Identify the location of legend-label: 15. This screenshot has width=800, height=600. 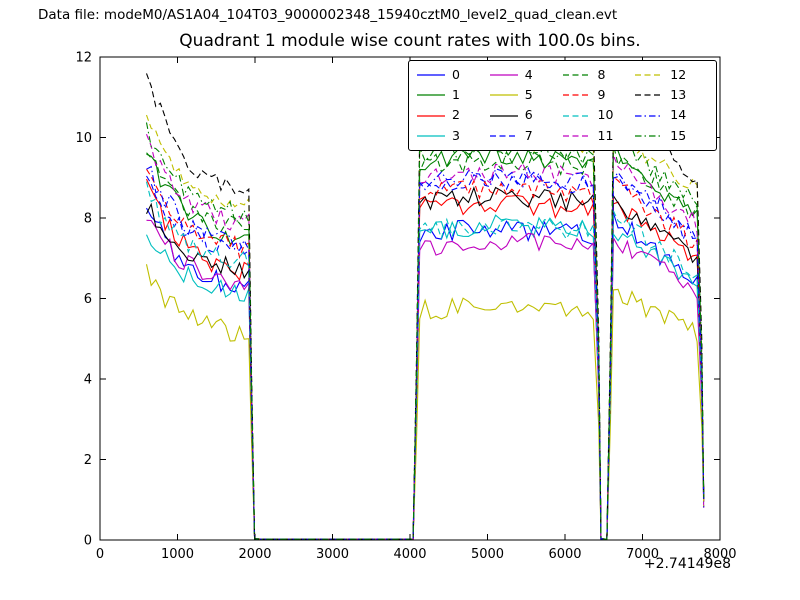
(678, 135).